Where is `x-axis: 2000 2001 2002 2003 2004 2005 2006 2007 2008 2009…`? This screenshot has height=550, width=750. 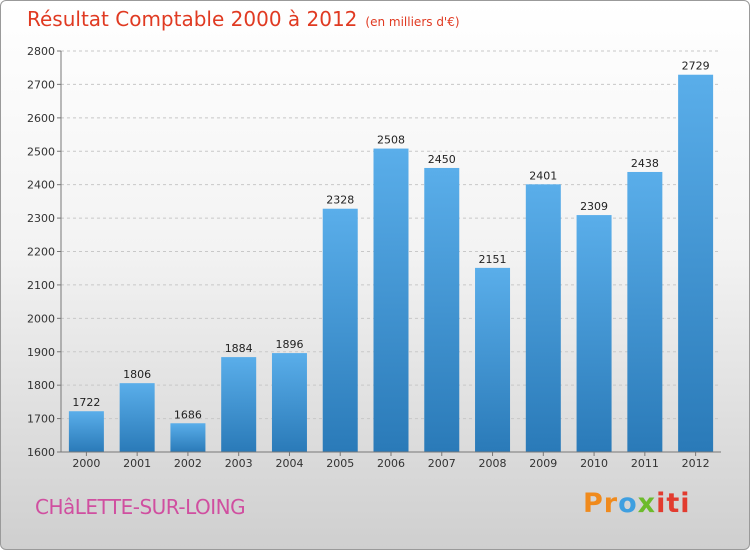
x-axis: 2000 2001 2002 2003 2004 2005 2006 2007 2008 2009… is located at coordinates (391, 460).